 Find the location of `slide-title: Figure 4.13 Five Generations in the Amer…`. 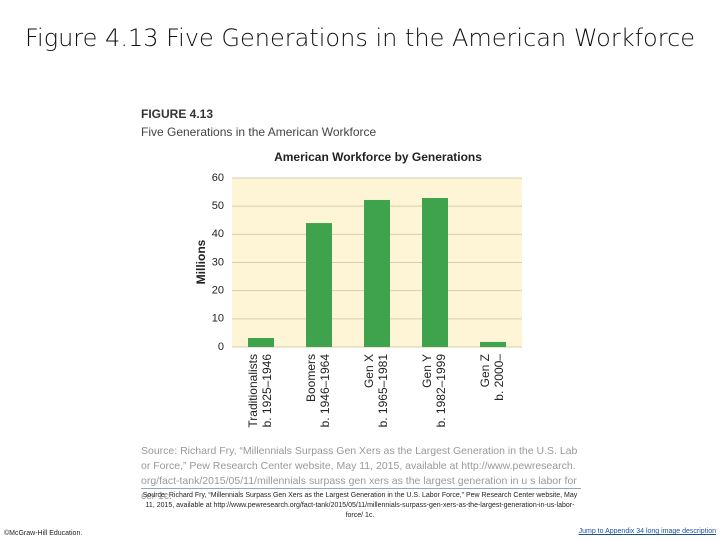

slide-title: Figure 4.13 Five Generations in the Amer… is located at coordinates (360, 38).